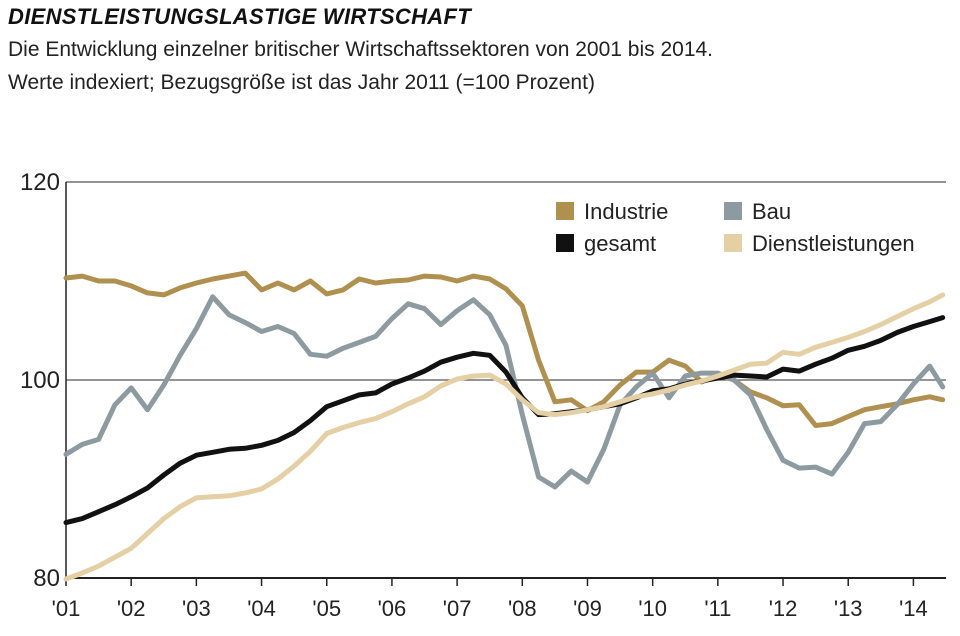  Describe the element at coordinates (913, 608) in the screenshot. I see `x-tick-label: '14` at that location.